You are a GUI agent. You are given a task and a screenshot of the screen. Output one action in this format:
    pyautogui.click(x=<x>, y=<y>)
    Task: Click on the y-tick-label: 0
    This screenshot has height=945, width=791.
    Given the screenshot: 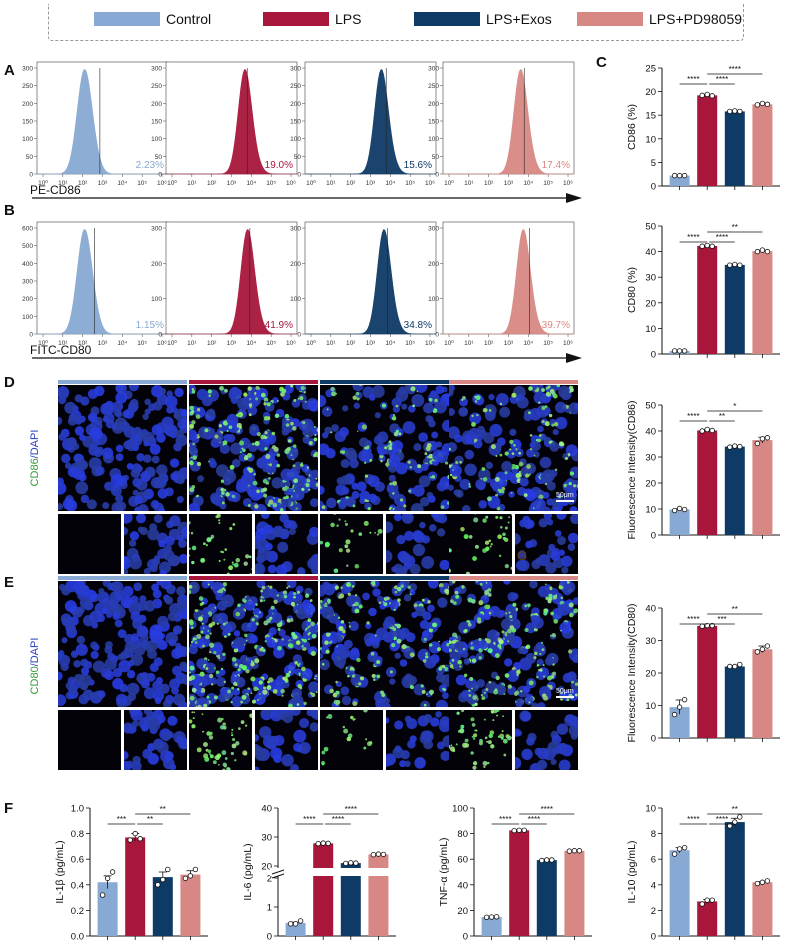 What is the action you would take?
    pyautogui.click(x=31, y=335)
    